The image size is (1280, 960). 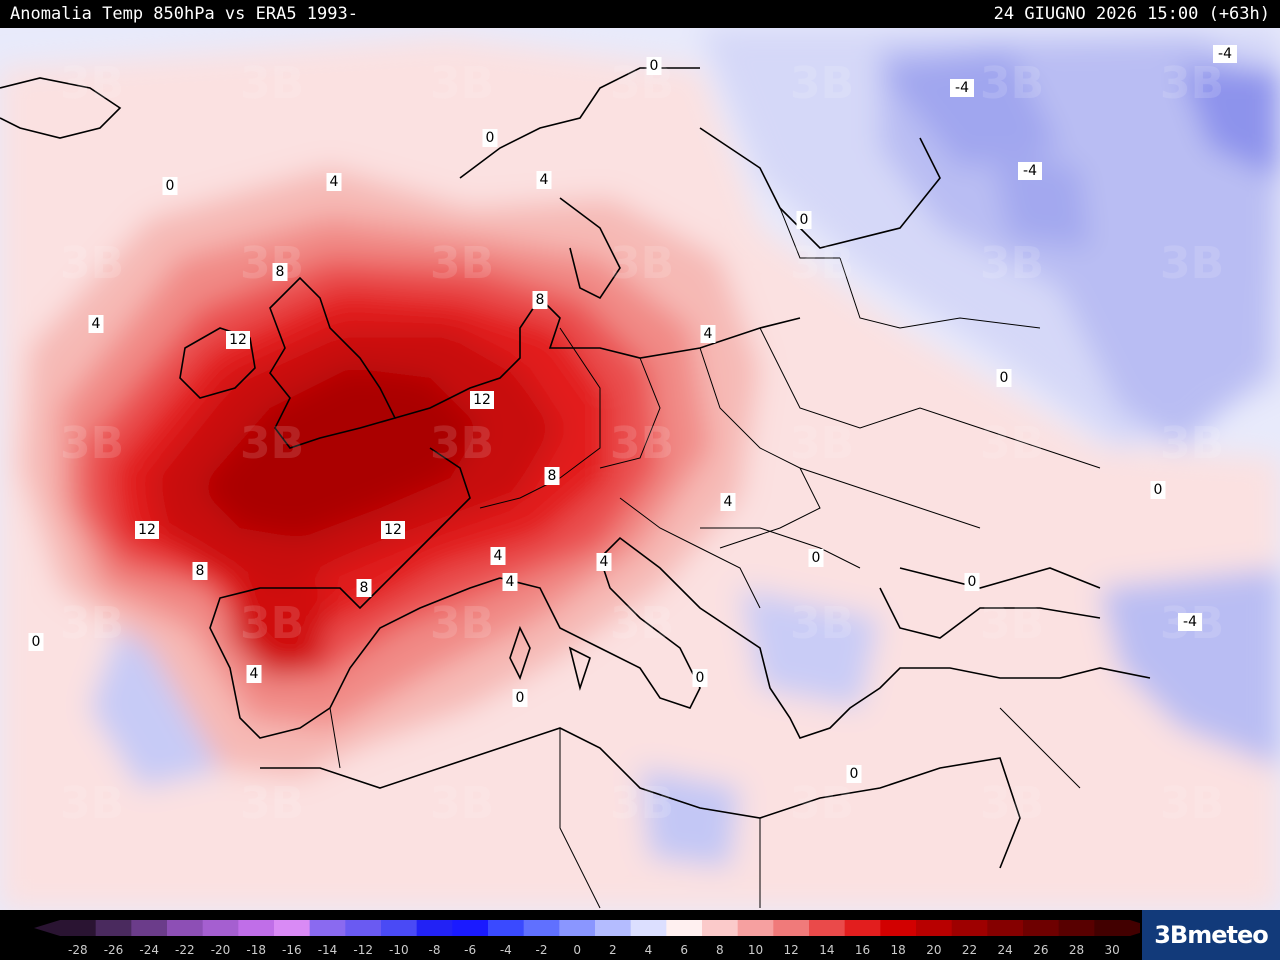 I want to click on legend-tick-label: 16, so click(x=862, y=950).